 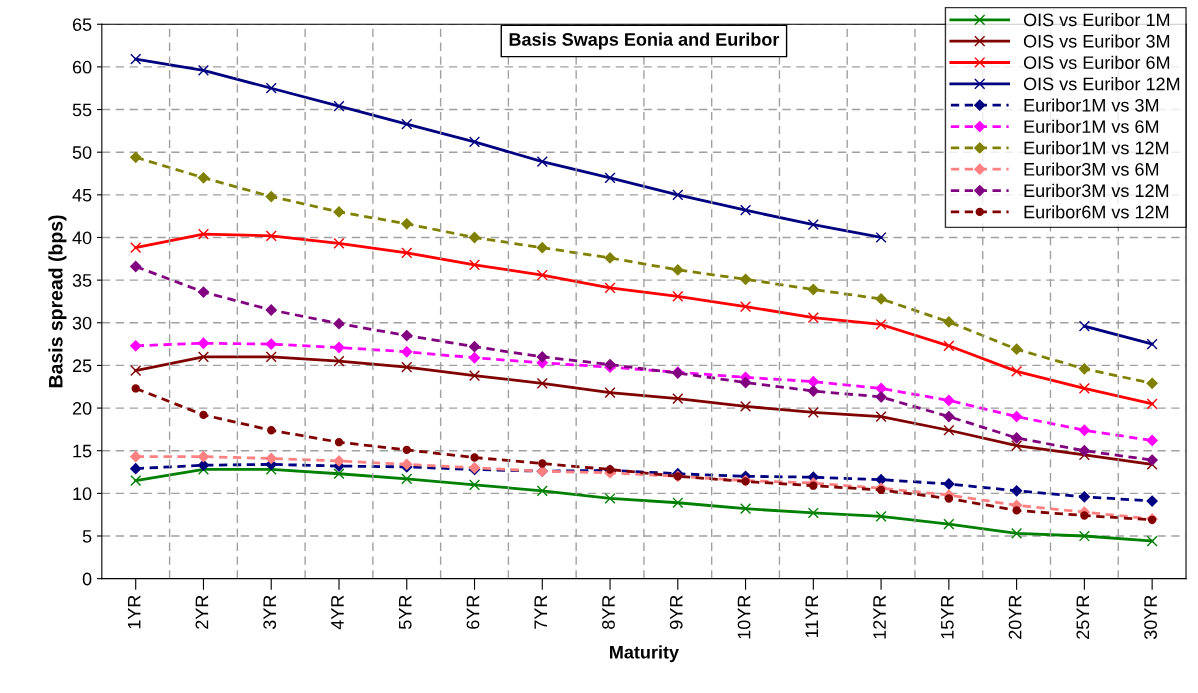 What do you see at coordinates (82, 110) in the screenshot?
I see `y-tick-label: 55` at bounding box center [82, 110].